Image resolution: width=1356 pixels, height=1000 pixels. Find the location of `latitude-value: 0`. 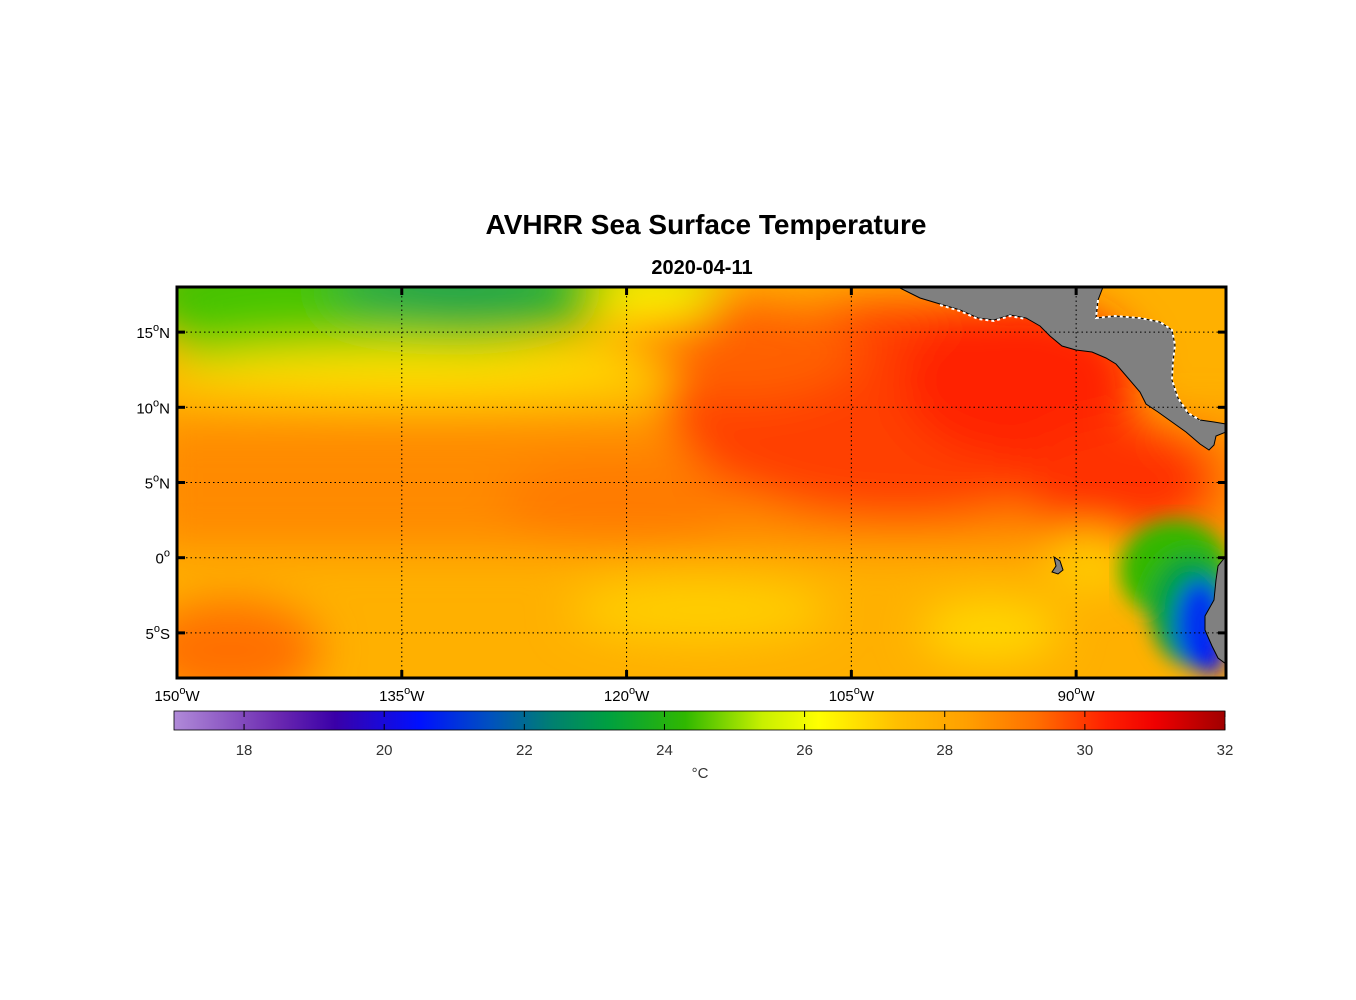

latitude-value: 0 is located at coordinates (160, 559).